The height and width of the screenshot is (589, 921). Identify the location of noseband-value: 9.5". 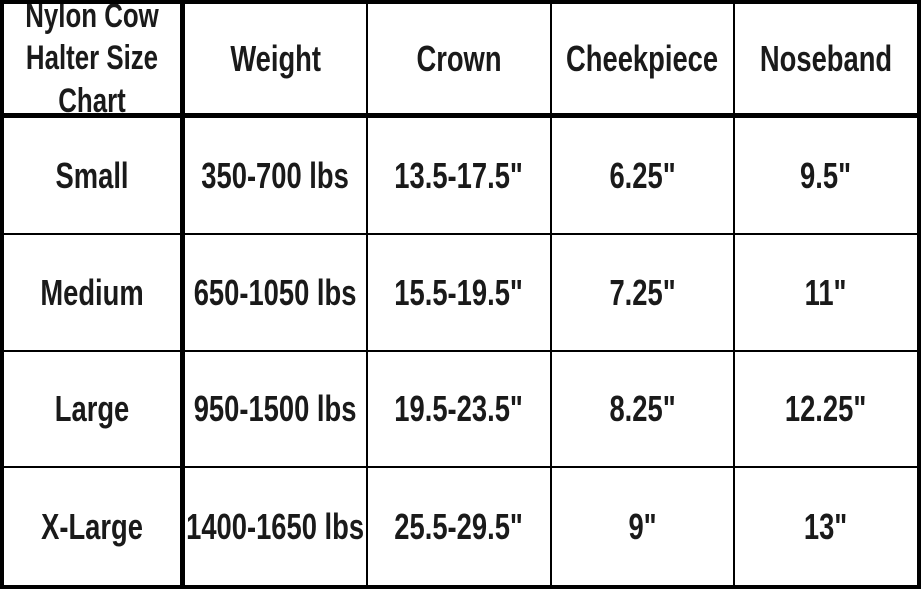
(826, 175).